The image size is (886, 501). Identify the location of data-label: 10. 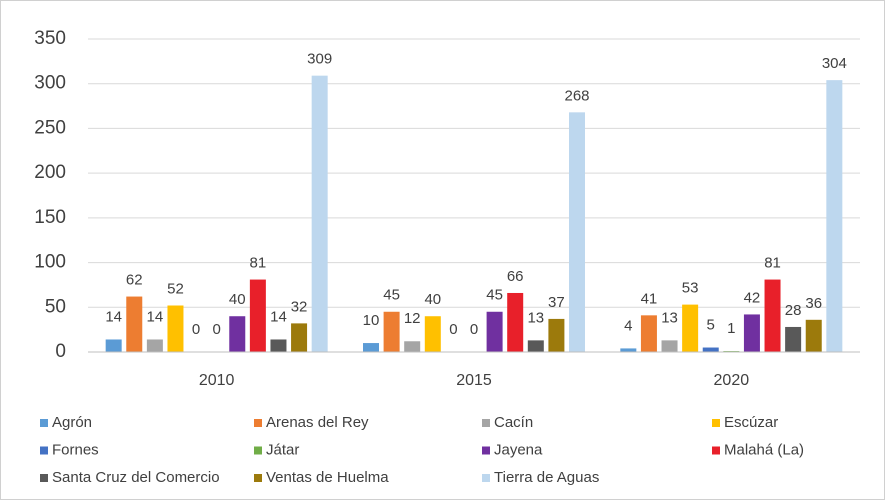
(371, 320).